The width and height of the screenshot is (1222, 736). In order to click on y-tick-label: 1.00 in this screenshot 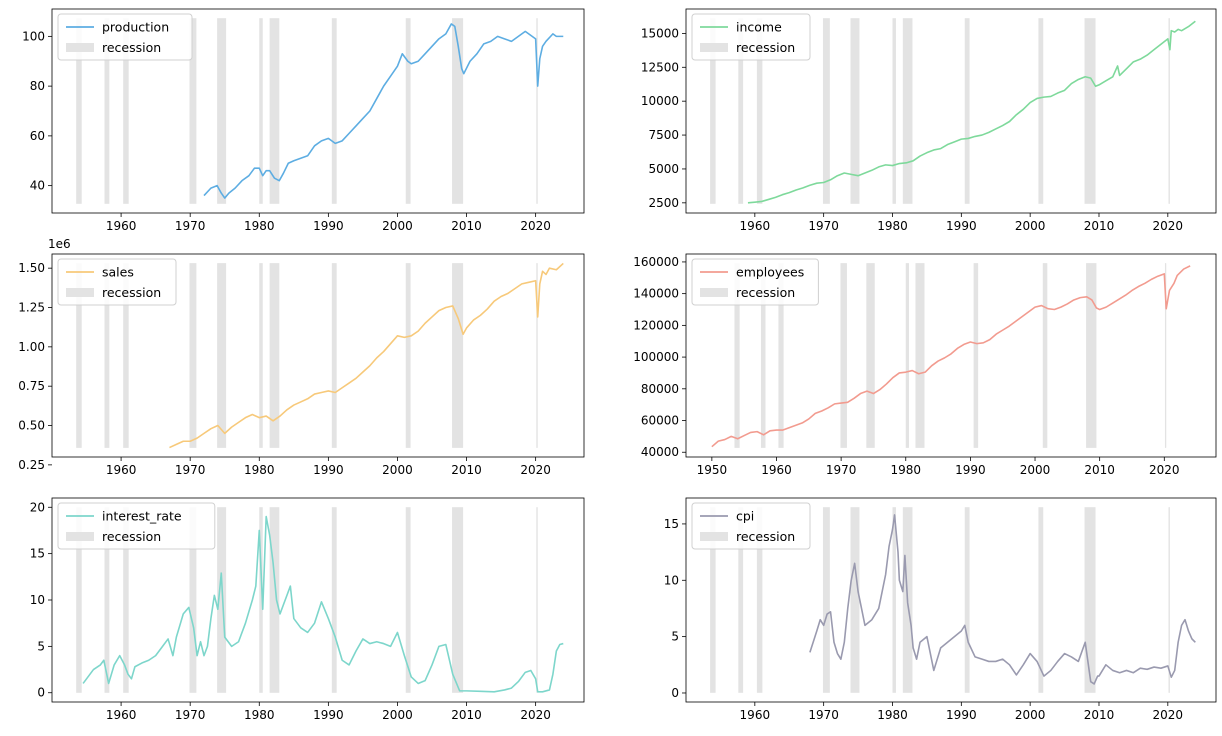, I will do `click(31, 347)`.